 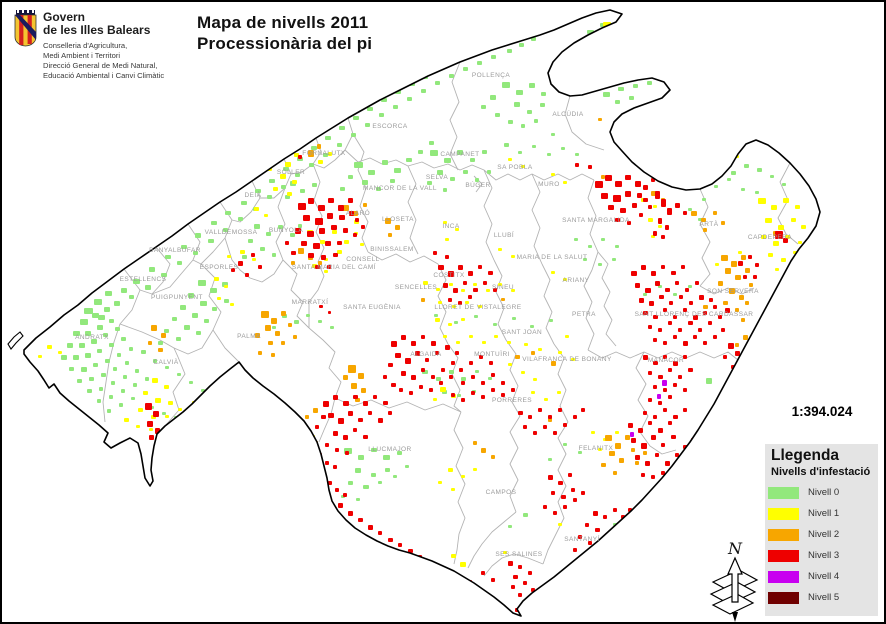 I want to click on legend-title: Llegenda, so click(x=805, y=455).